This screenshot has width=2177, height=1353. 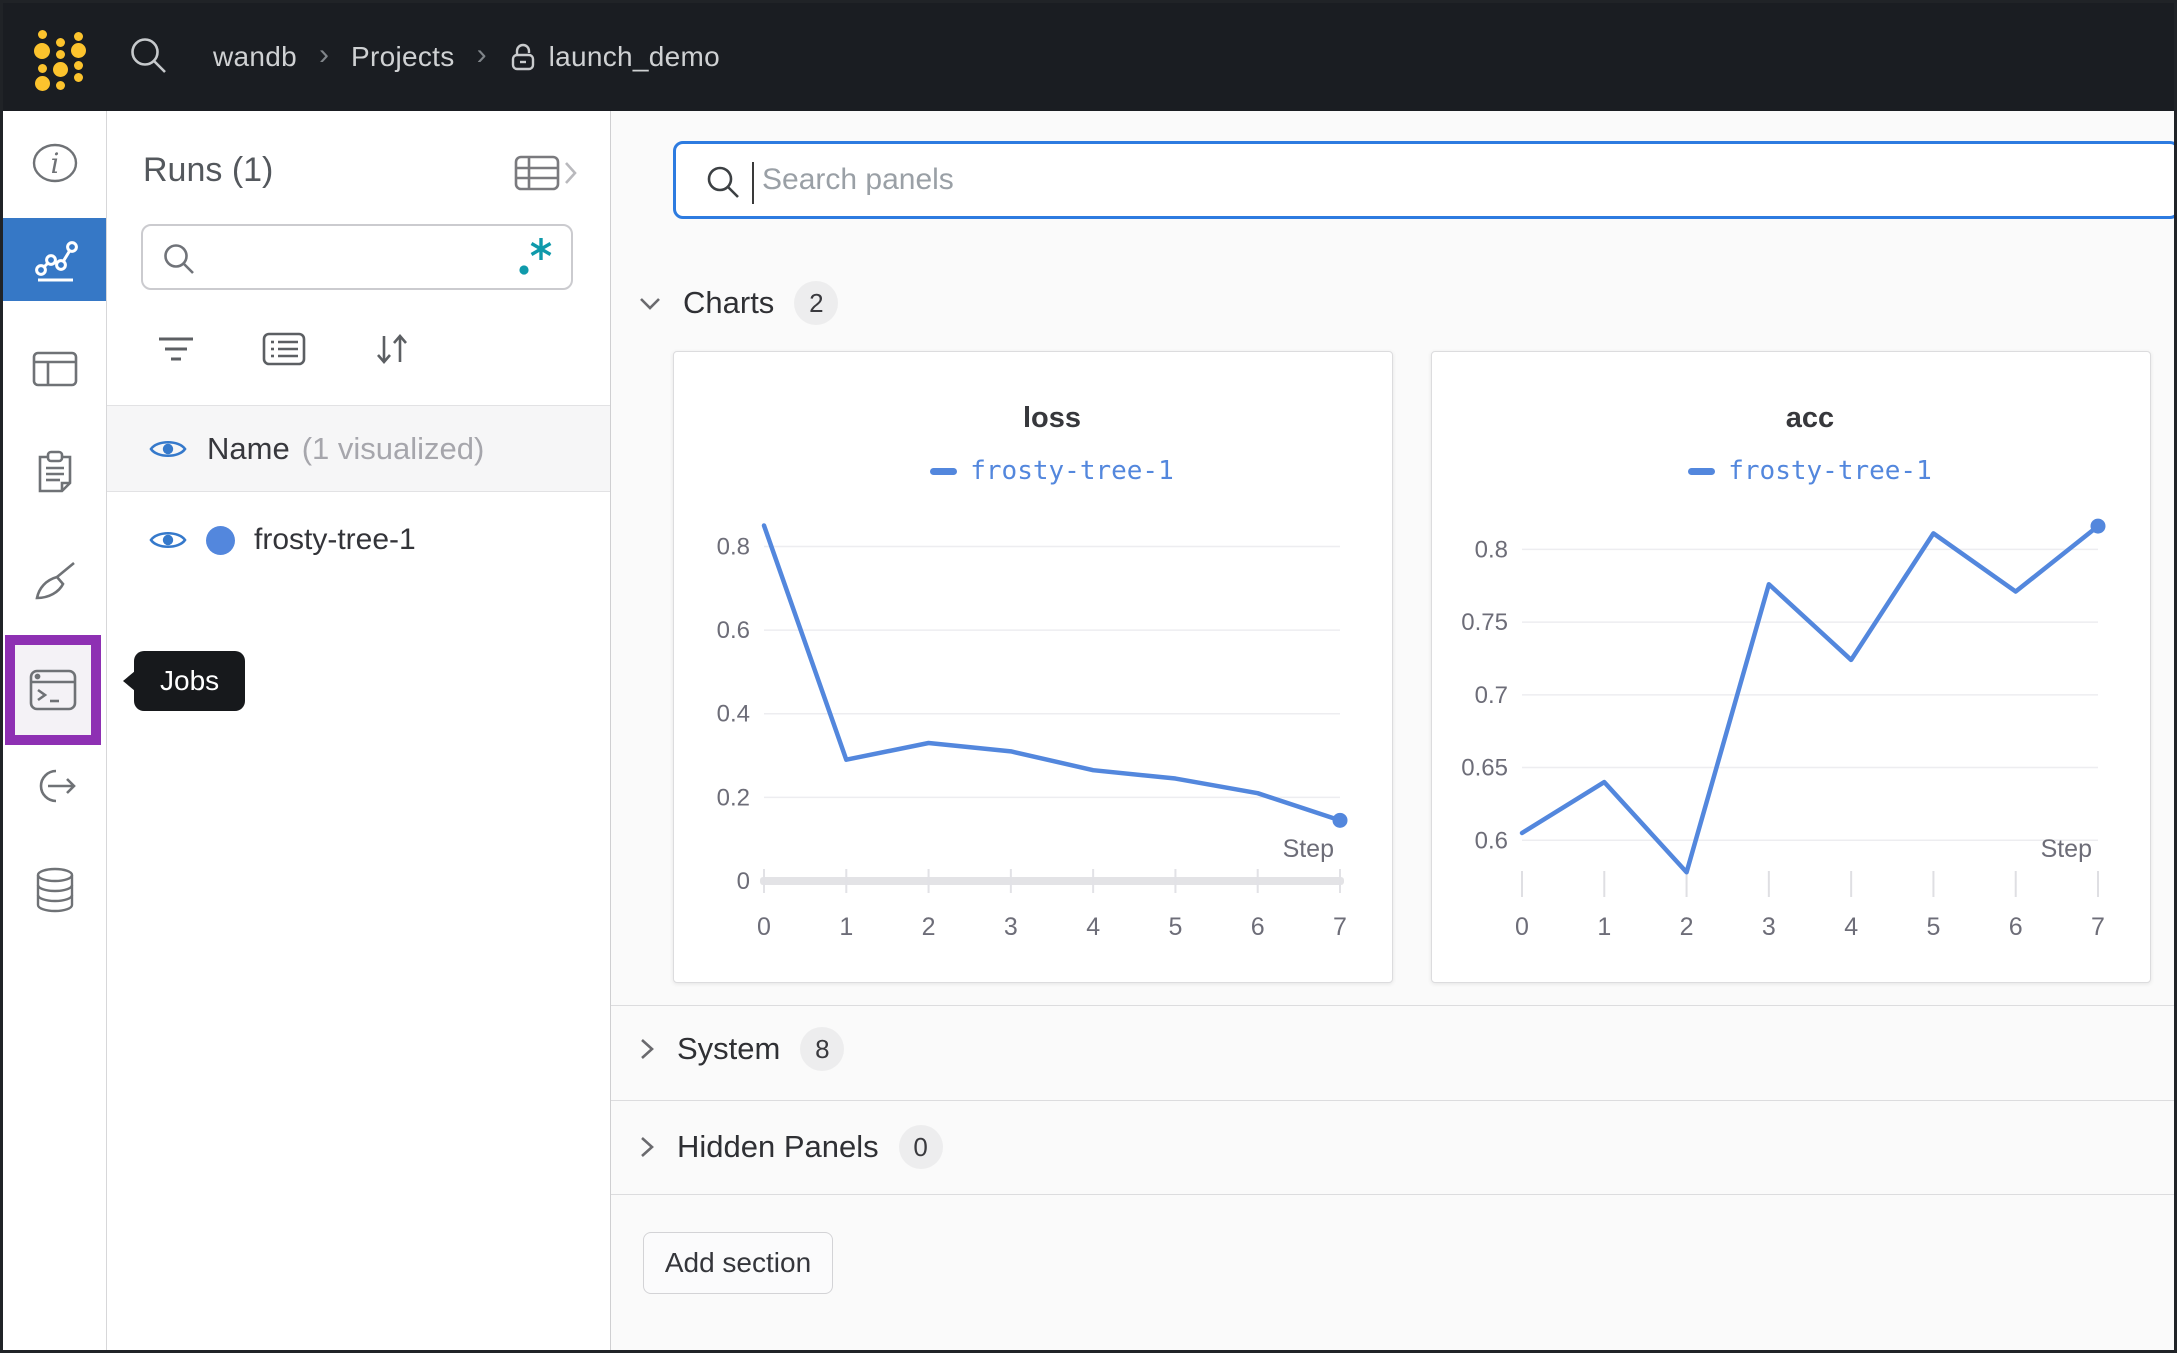 I want to click on svg-text: 4, so click(x=1093, y=927).